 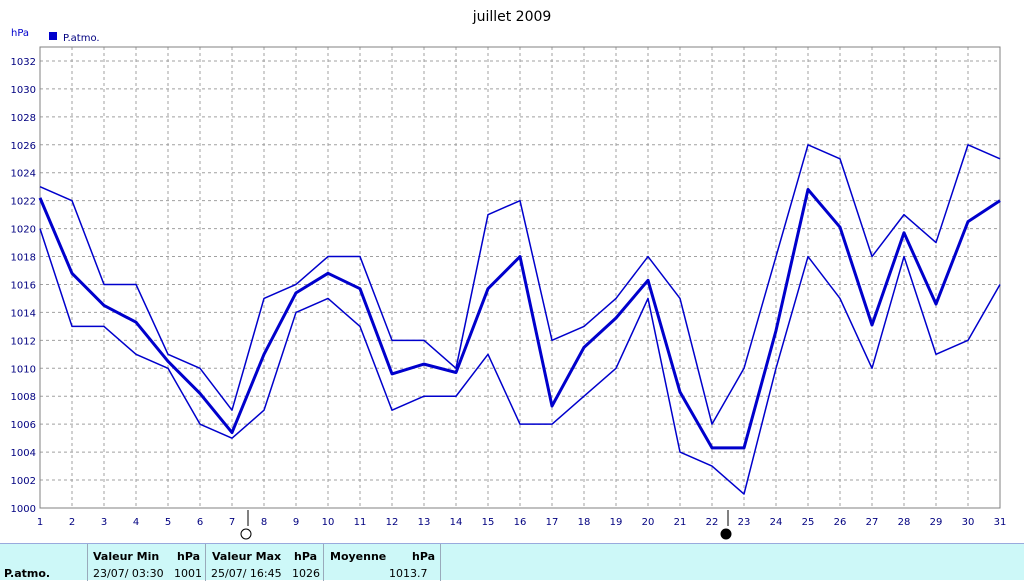 I want to click on moon-phases, so click(x=486, y=525).